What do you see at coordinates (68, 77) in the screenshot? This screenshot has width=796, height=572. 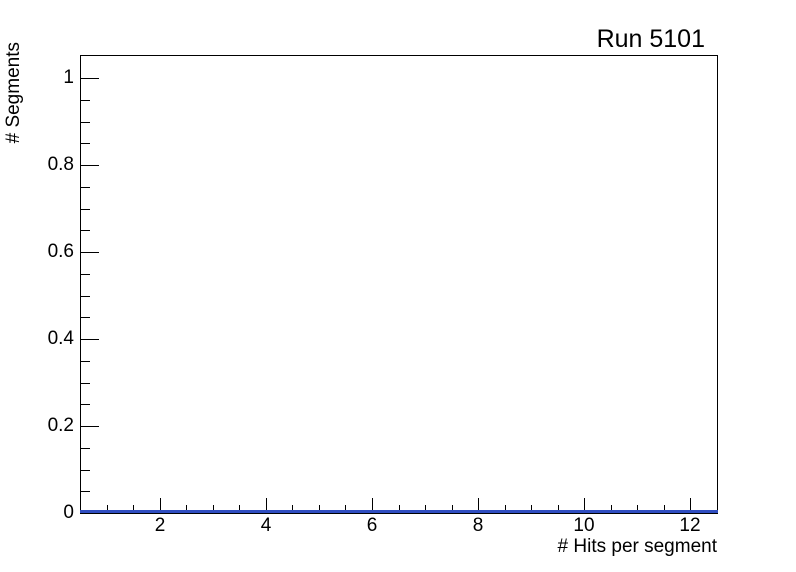 I see `y-tick-label: 1` at bounding box center [68, 77].